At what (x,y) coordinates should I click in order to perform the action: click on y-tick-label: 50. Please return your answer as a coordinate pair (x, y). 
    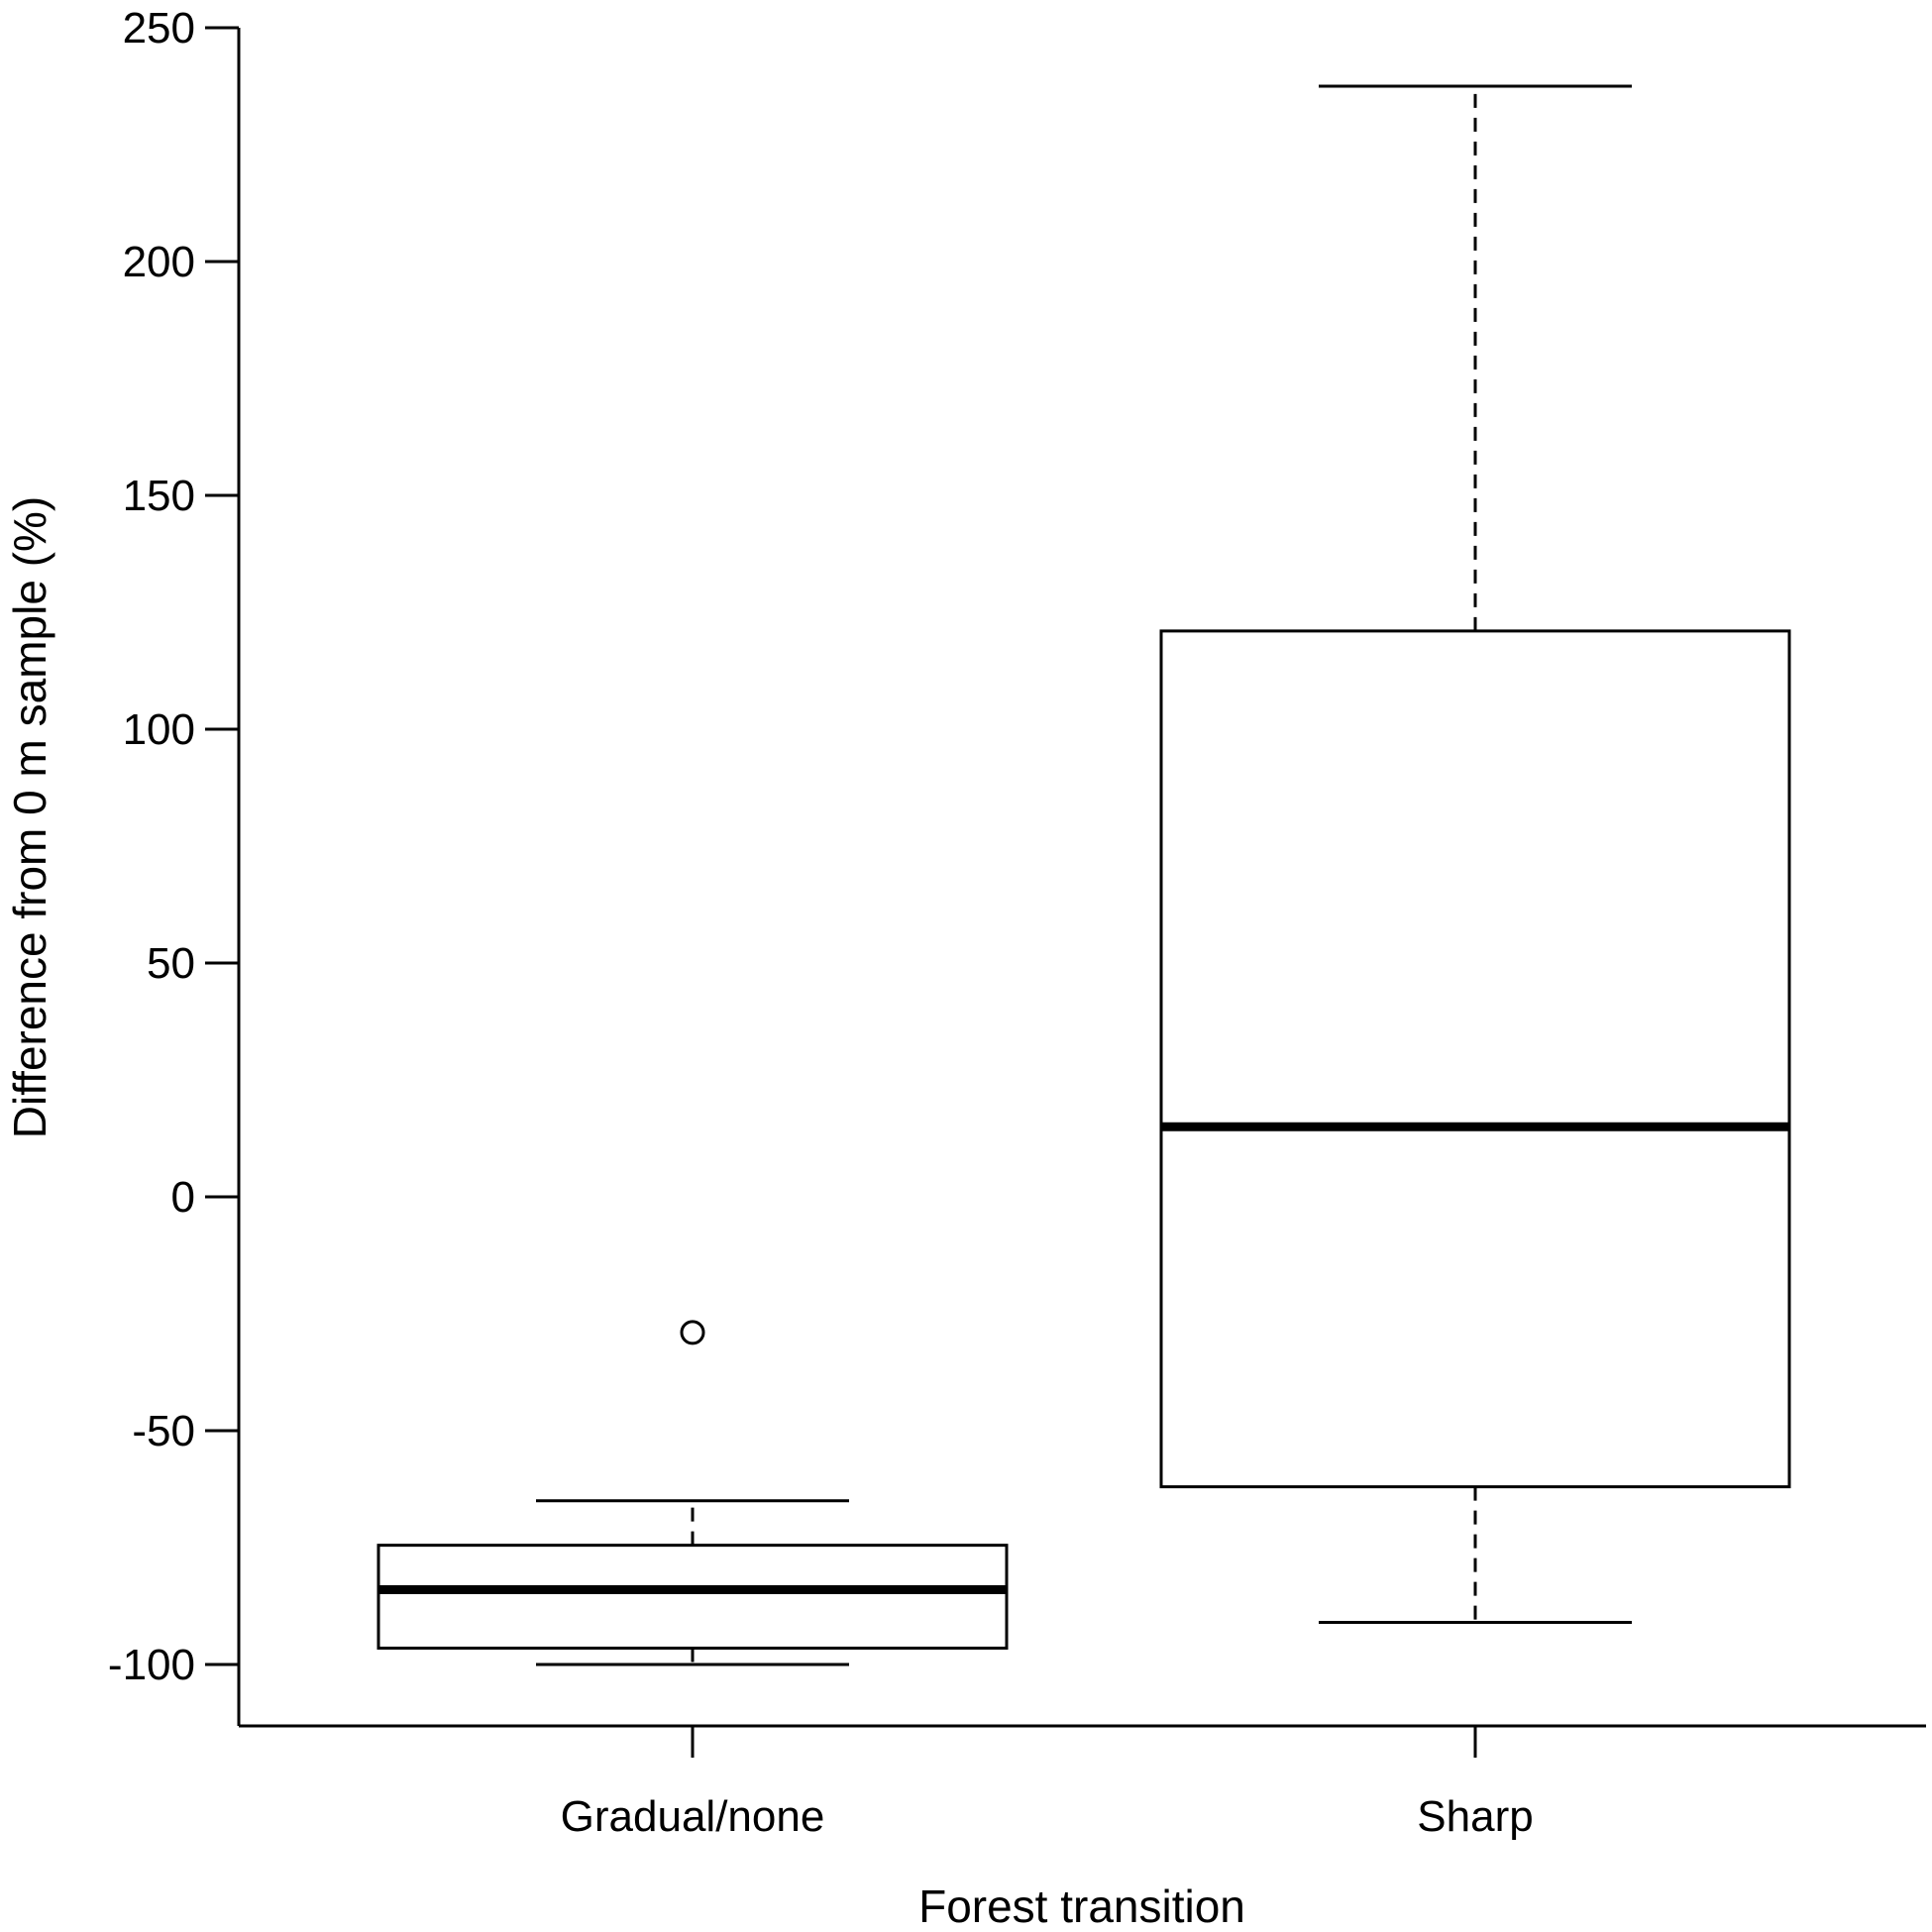
    Looking at the image, I should click on (171, 964).